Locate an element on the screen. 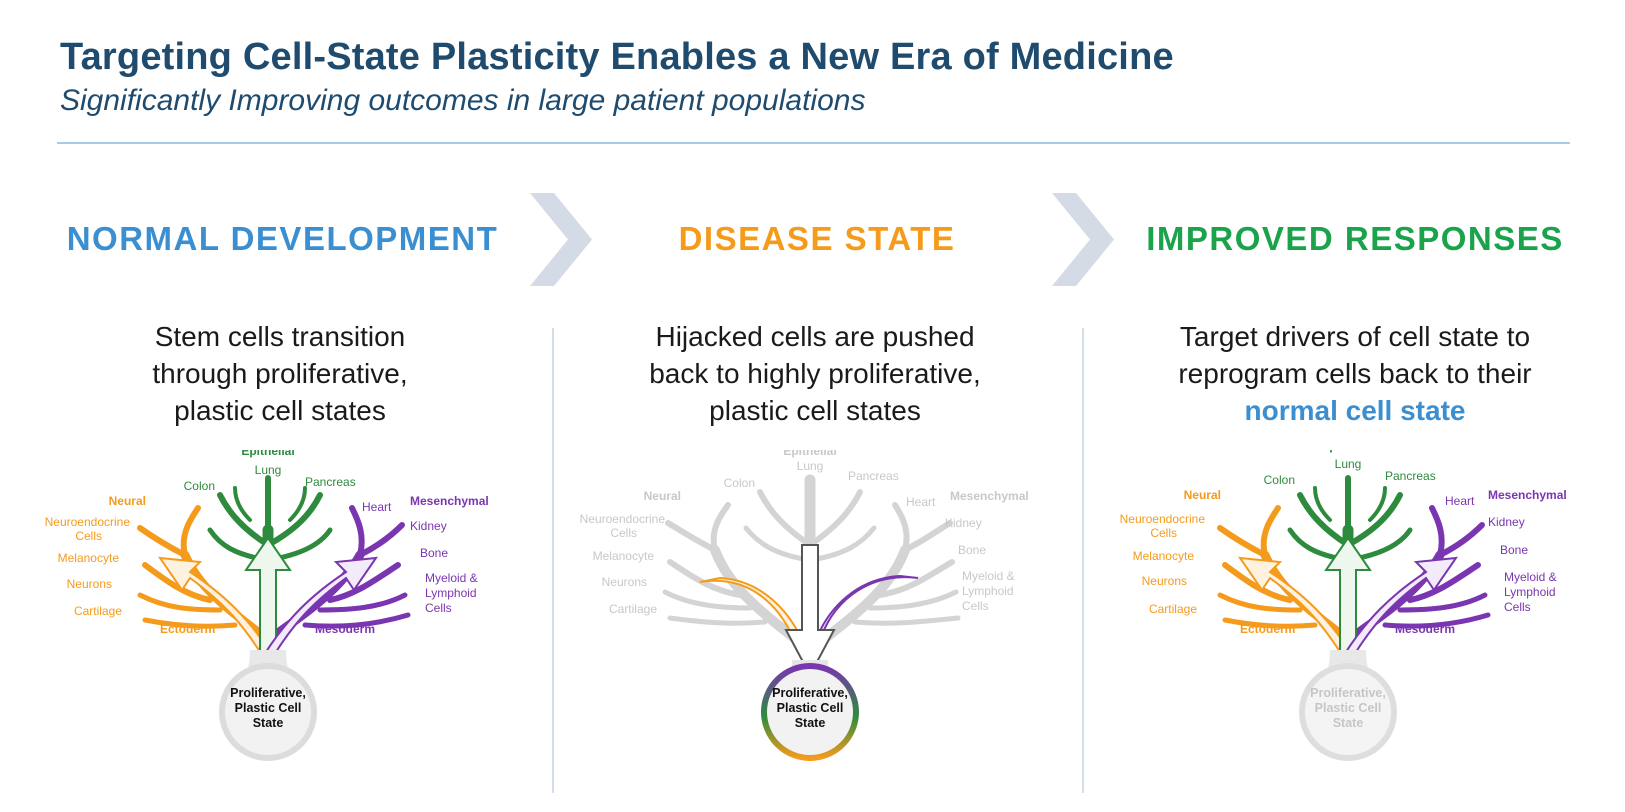 The image size is (1625, 812). description-line: through proliferative, is located at coordinates (280, 373).